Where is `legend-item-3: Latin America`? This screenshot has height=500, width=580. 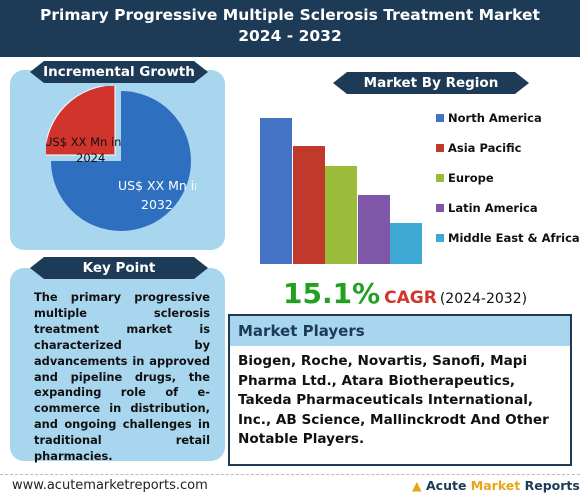 legend-item-3: Latin America is located at coordinates (487, 208).